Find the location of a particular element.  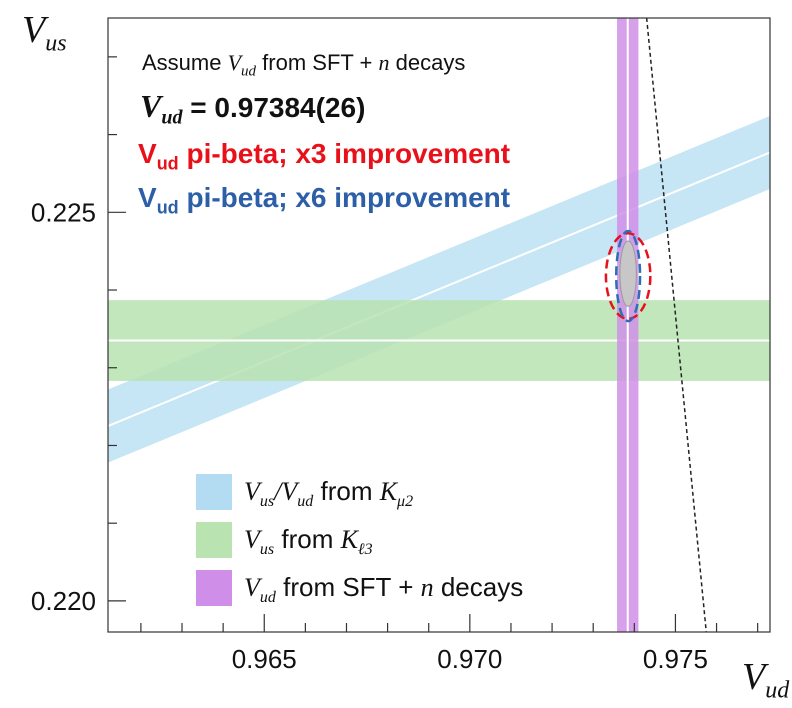

x-tick-label: 0.970 is located at coordinates (469, 659).